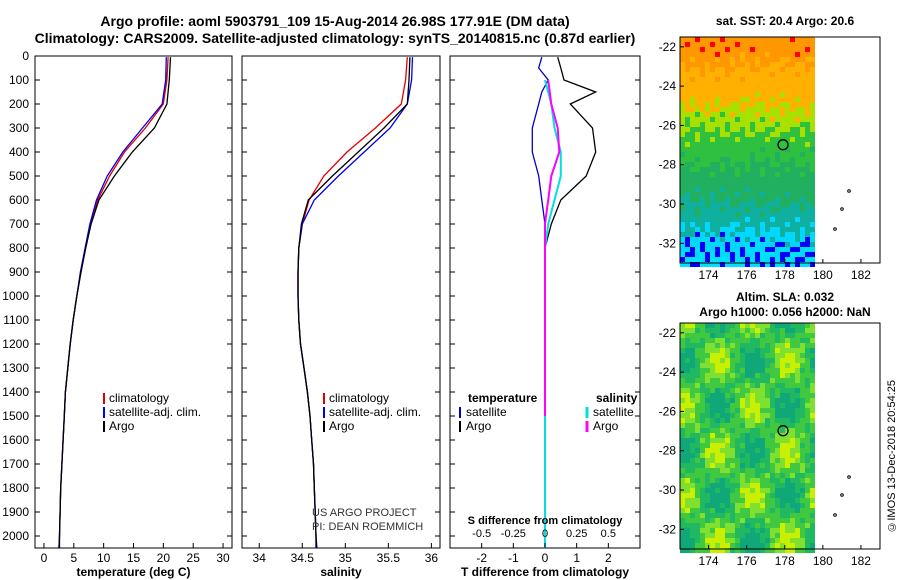 The width and height of the screenshot is (900, 580). I want to click on x-axis-label-salinity: salinity, so click(341, 572).